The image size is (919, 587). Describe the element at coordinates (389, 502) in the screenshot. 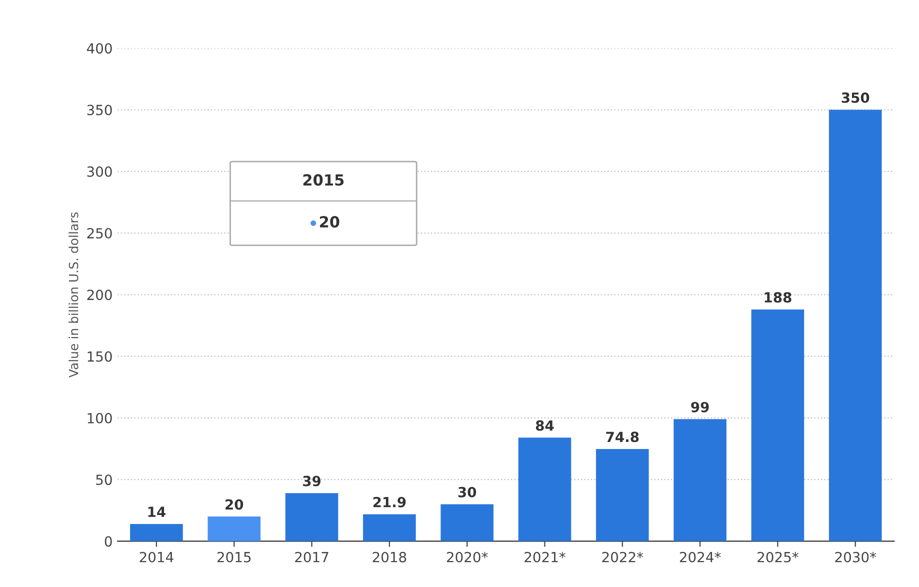

I see `data-label: 21.9` at that location.